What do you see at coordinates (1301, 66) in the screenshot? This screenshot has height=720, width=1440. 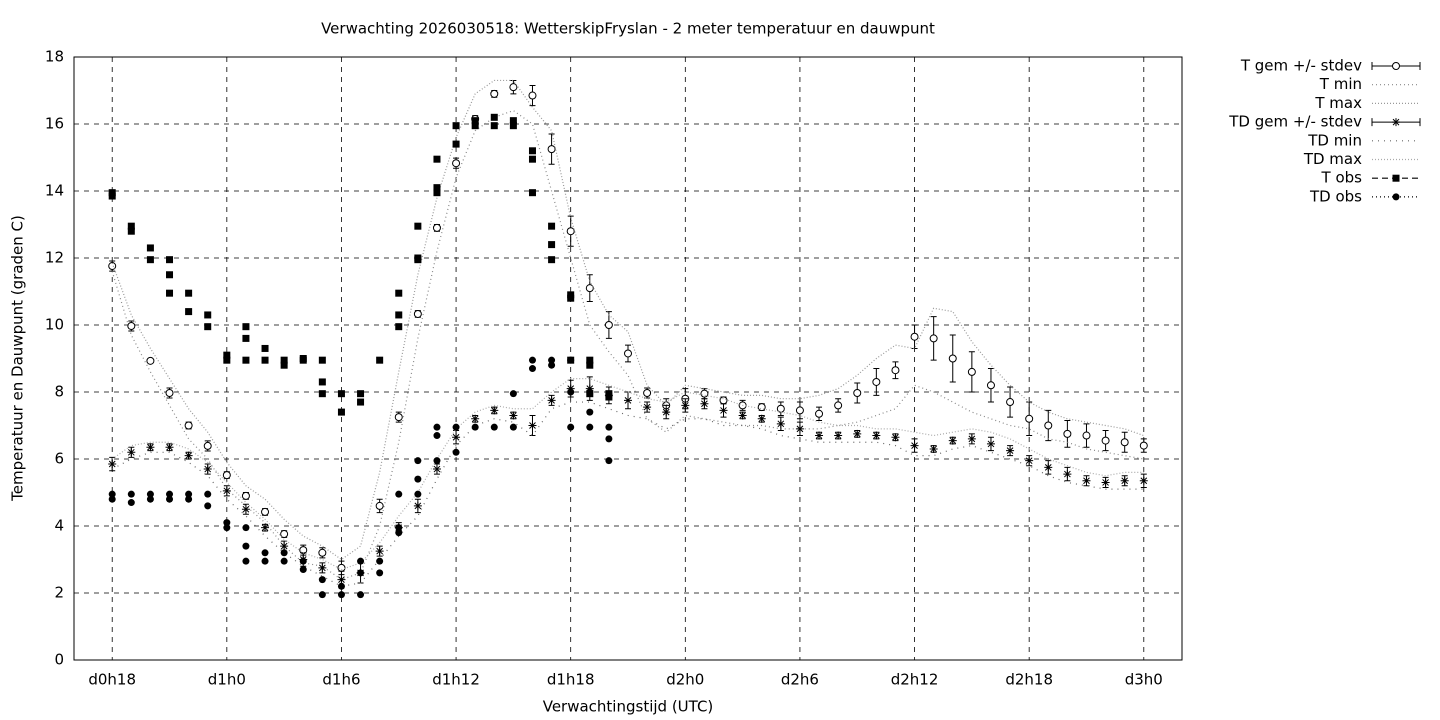 I see `legend-label: T gem +/- stdev` at bounding box center [1301, 66].